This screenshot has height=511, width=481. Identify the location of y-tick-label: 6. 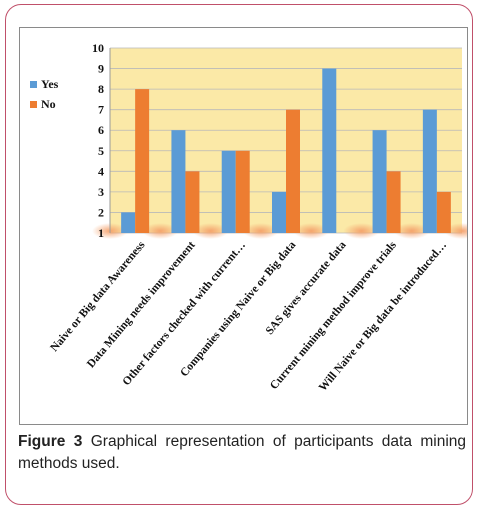
(101, 130).